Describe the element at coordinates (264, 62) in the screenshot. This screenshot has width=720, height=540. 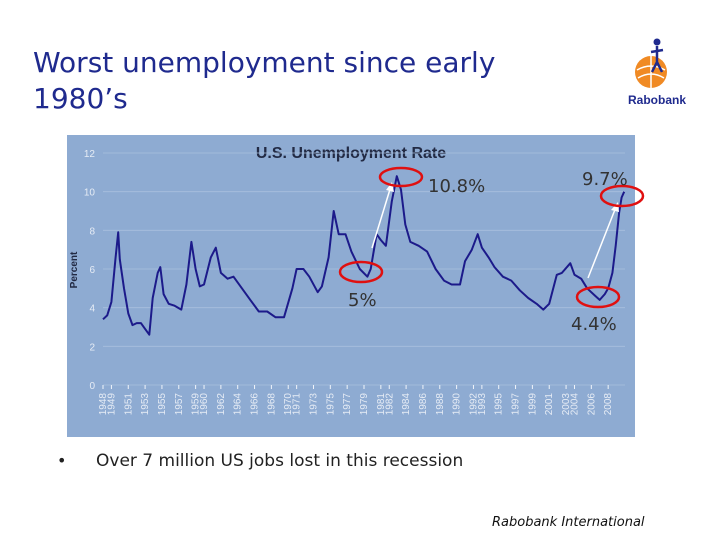
I see `slide-title: Worst unemployment since early` at that location.